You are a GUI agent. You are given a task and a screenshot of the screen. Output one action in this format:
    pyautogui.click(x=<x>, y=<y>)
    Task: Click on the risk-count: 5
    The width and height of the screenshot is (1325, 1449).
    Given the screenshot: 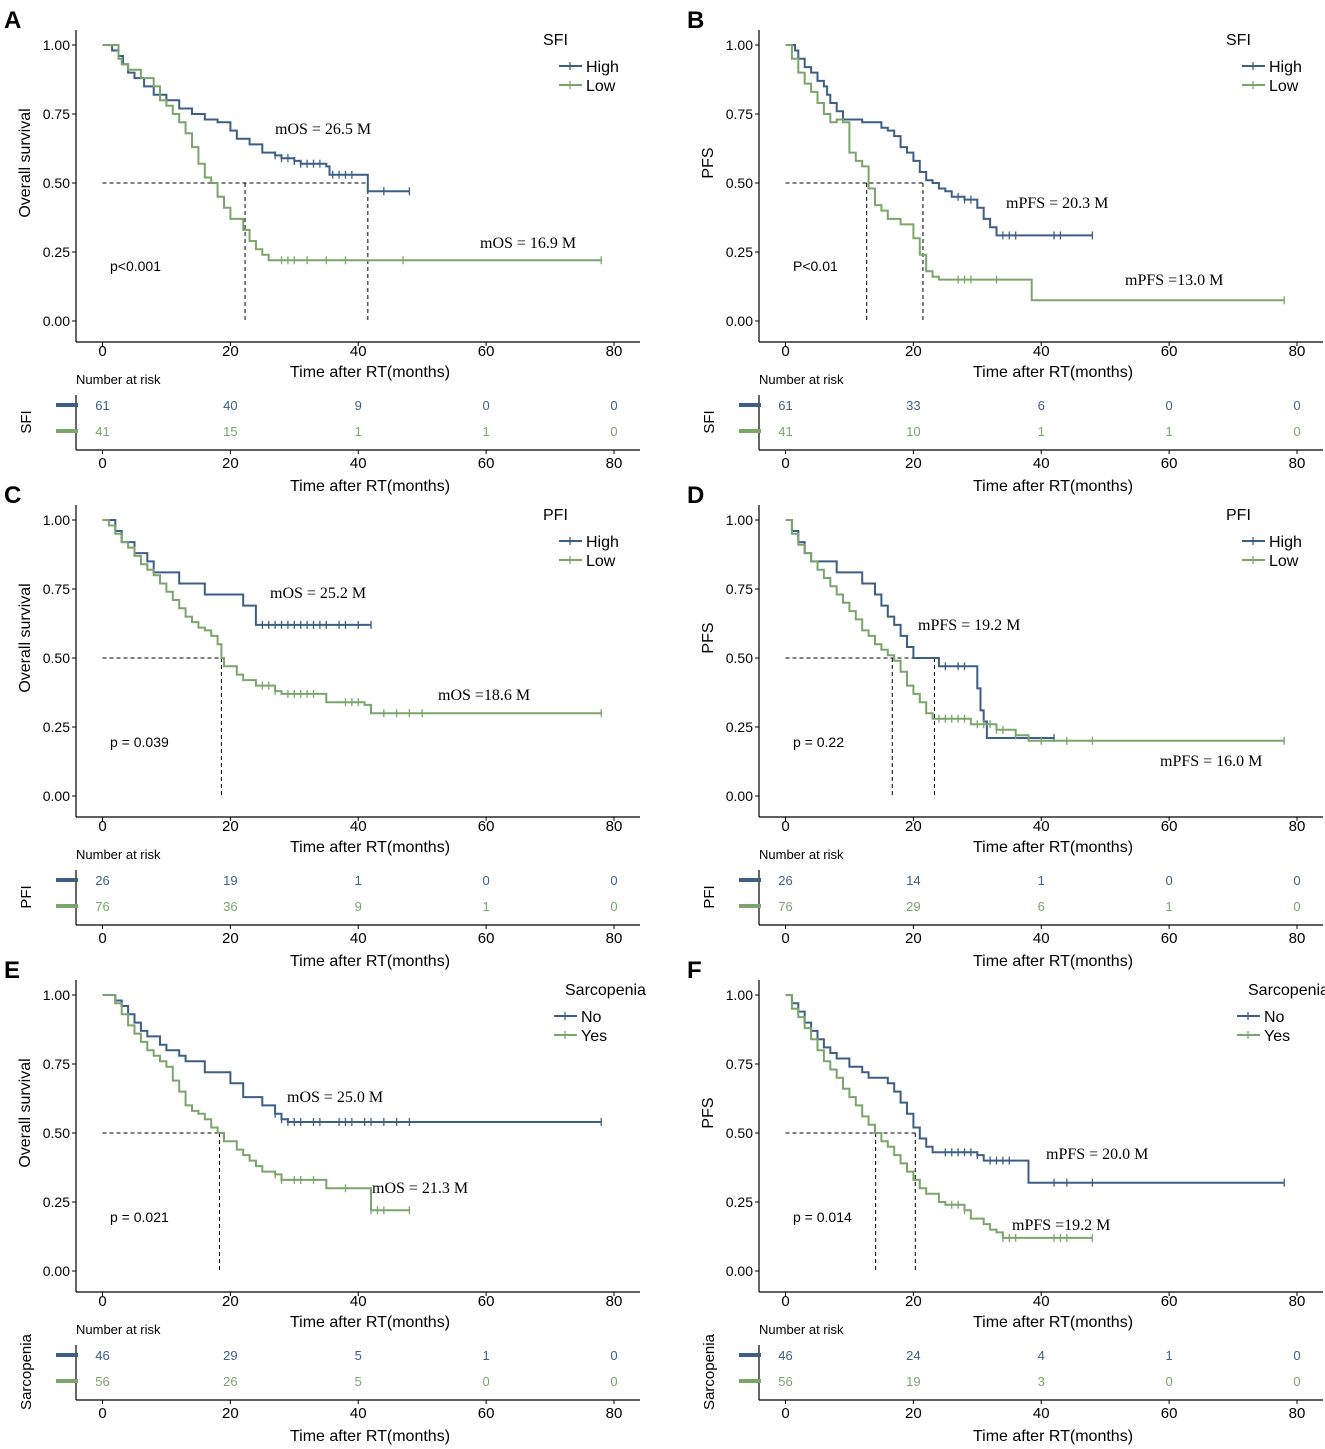 What is the action you would take?
    pyautogui.click(x=358, y=1355)
    